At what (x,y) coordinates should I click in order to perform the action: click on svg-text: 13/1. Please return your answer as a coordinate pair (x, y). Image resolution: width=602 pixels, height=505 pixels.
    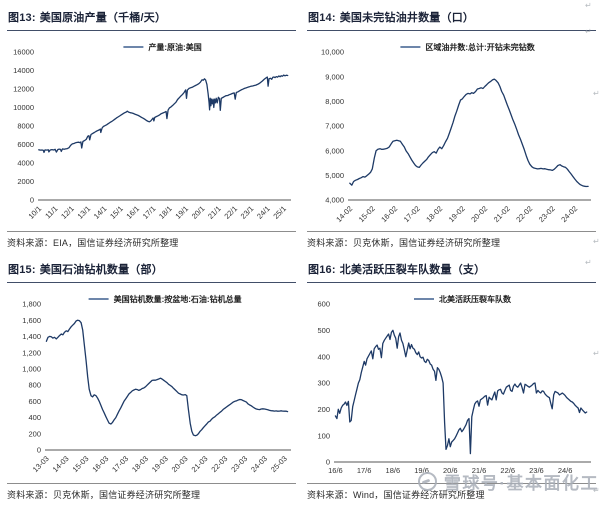
    Looking at the image, I should click on (84, 212).